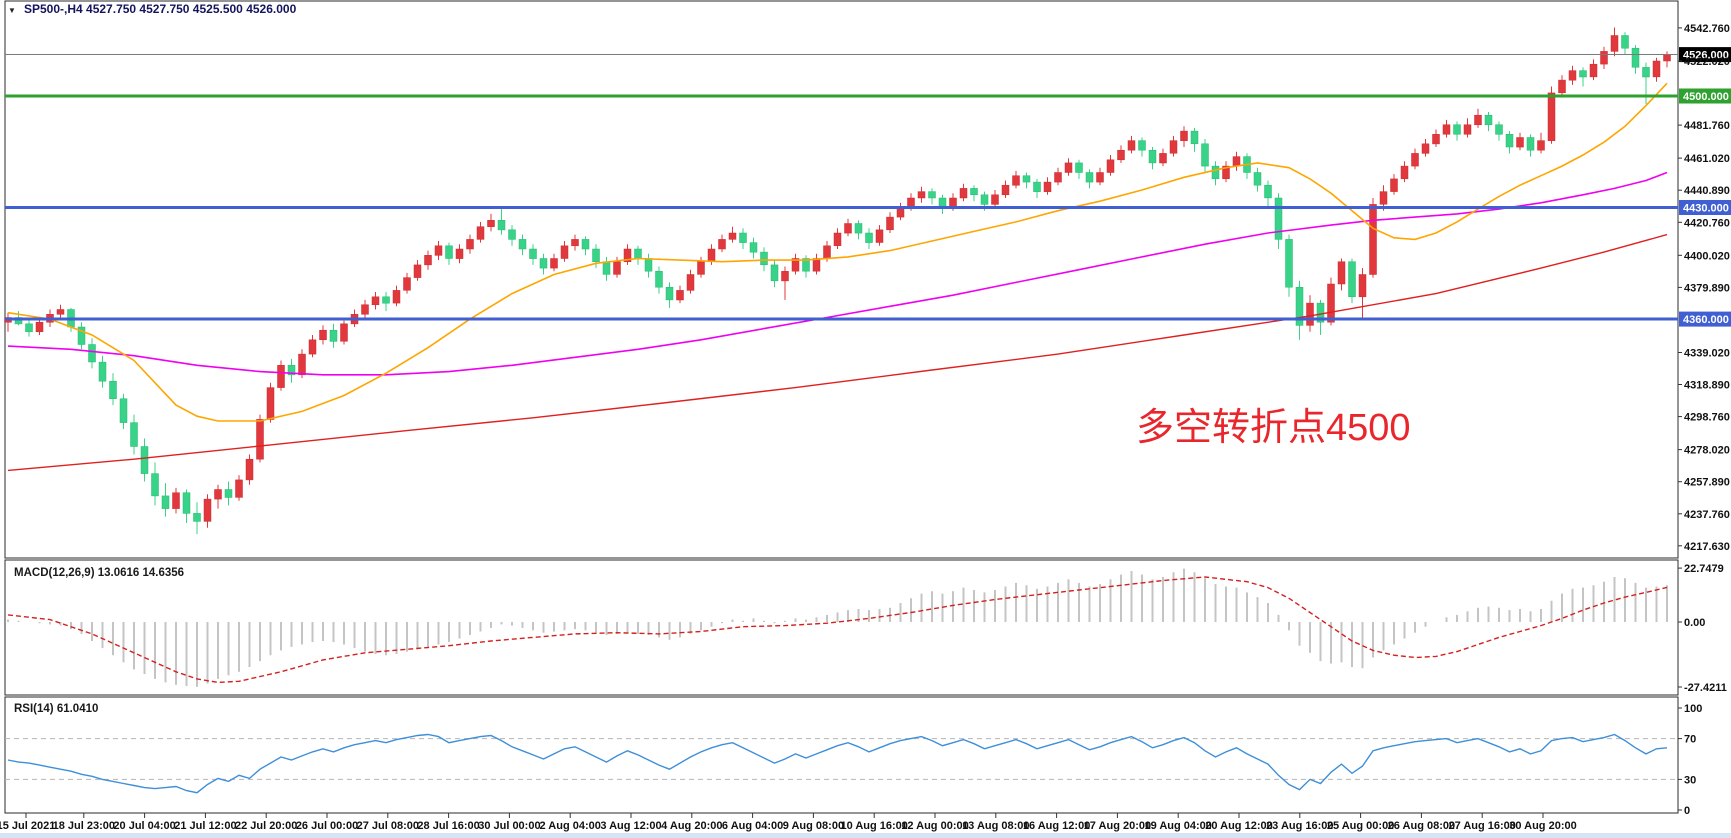 This screenshot has height=838, width=1731. I want to click on time-tick-label: 6 Aug 04:00, so click(752, 826).